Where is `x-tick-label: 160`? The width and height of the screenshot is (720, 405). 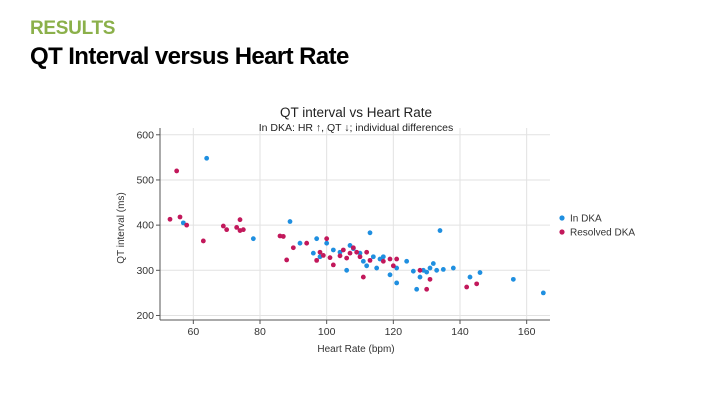
x-tick-label: 160 is located at coordinates (527, 332).